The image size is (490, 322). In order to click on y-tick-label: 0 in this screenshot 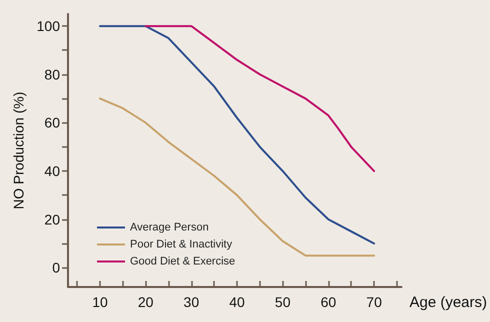, I will do `click(56, 268)`.